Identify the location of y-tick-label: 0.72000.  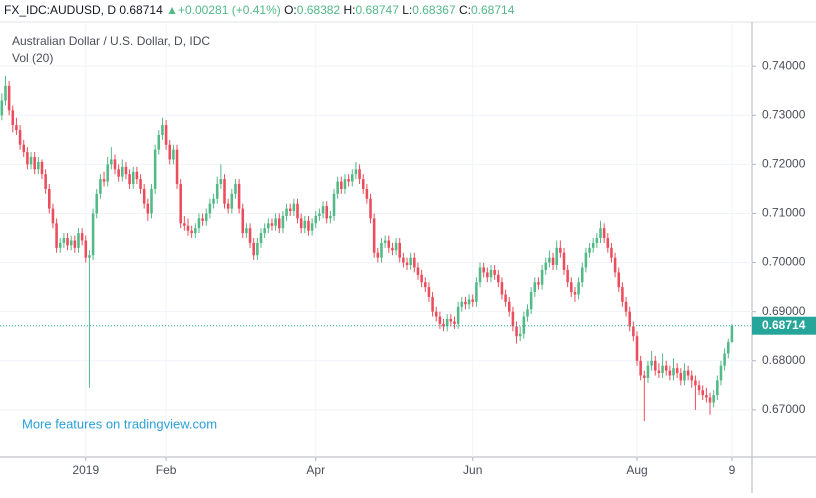
(784, 164).